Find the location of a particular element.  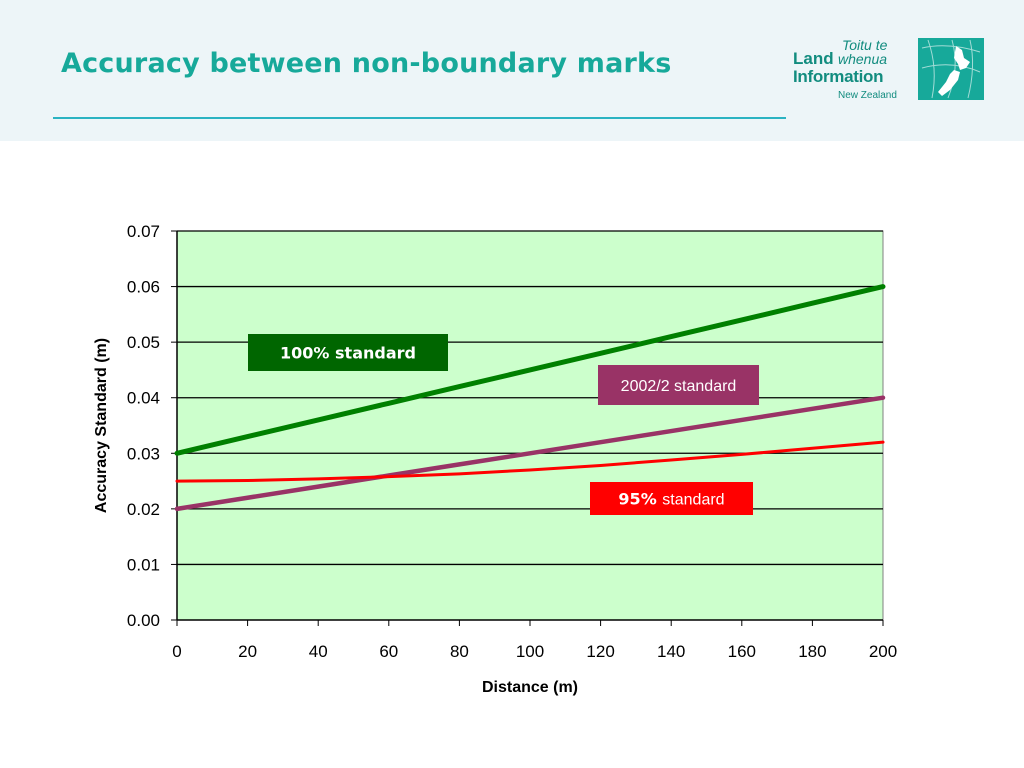

logo-land-text: Land is located at coordinates (813, 58).